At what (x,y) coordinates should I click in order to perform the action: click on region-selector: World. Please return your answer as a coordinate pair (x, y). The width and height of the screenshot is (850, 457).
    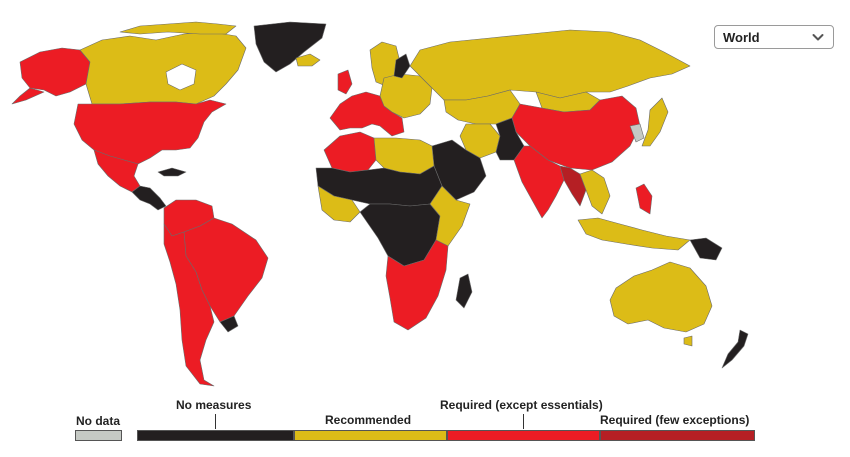
    Looking at the image, I should click on (774, 37).